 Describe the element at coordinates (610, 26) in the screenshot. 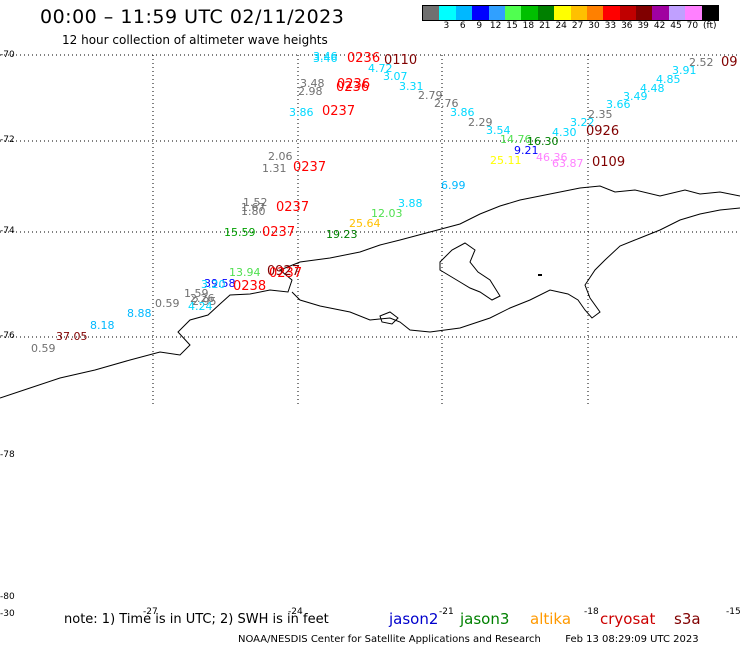

I see `colorbar-label: 33` at that location.